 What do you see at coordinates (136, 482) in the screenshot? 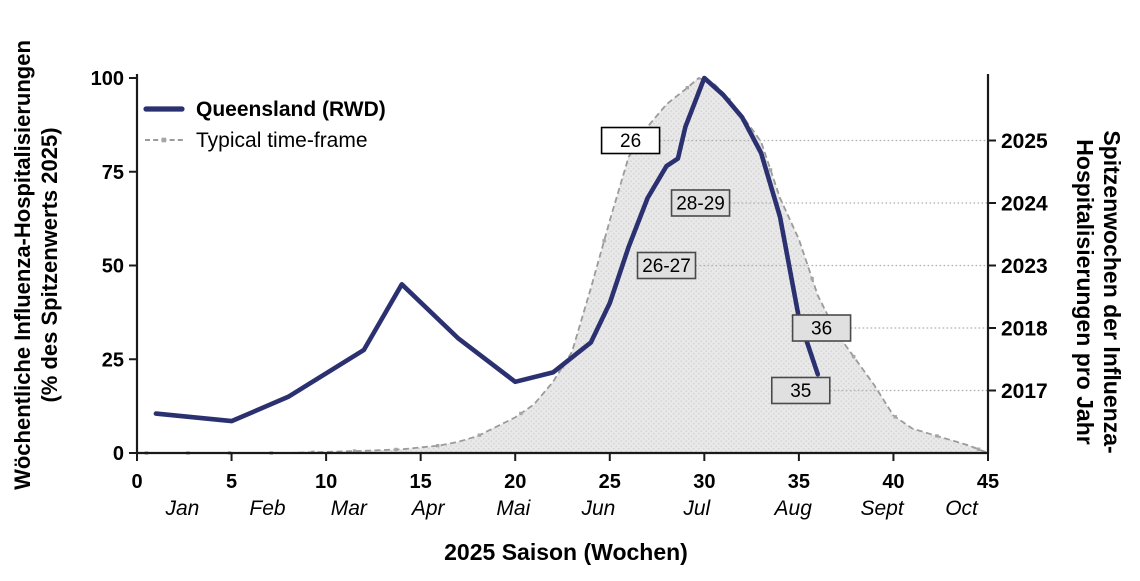
I see `x-tick-label: 0` at bounding box center [136, 482].